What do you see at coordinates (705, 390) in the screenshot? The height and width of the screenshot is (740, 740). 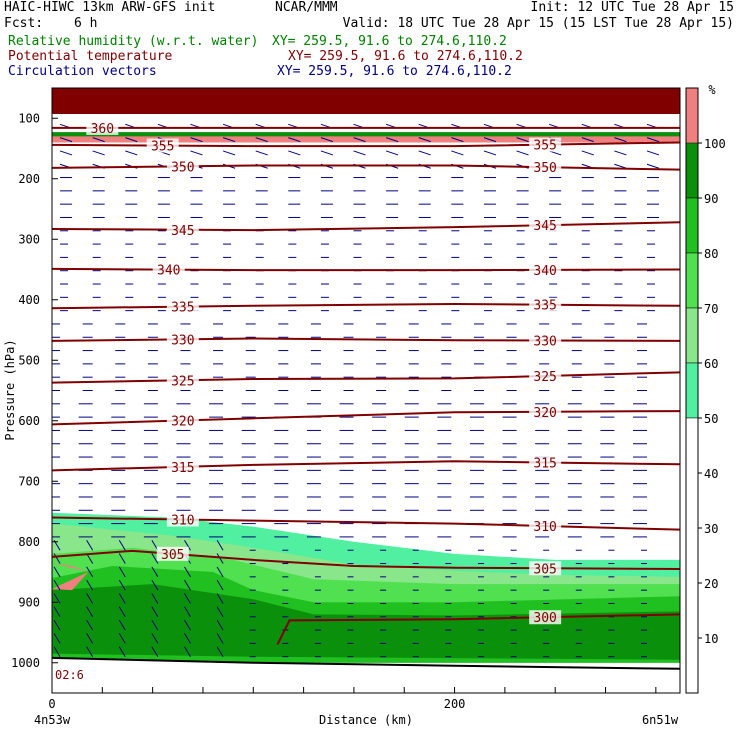 I see `colorbar: 100 90 80 70 60 50 40 30 20 10` at bounding box center [705, 390].